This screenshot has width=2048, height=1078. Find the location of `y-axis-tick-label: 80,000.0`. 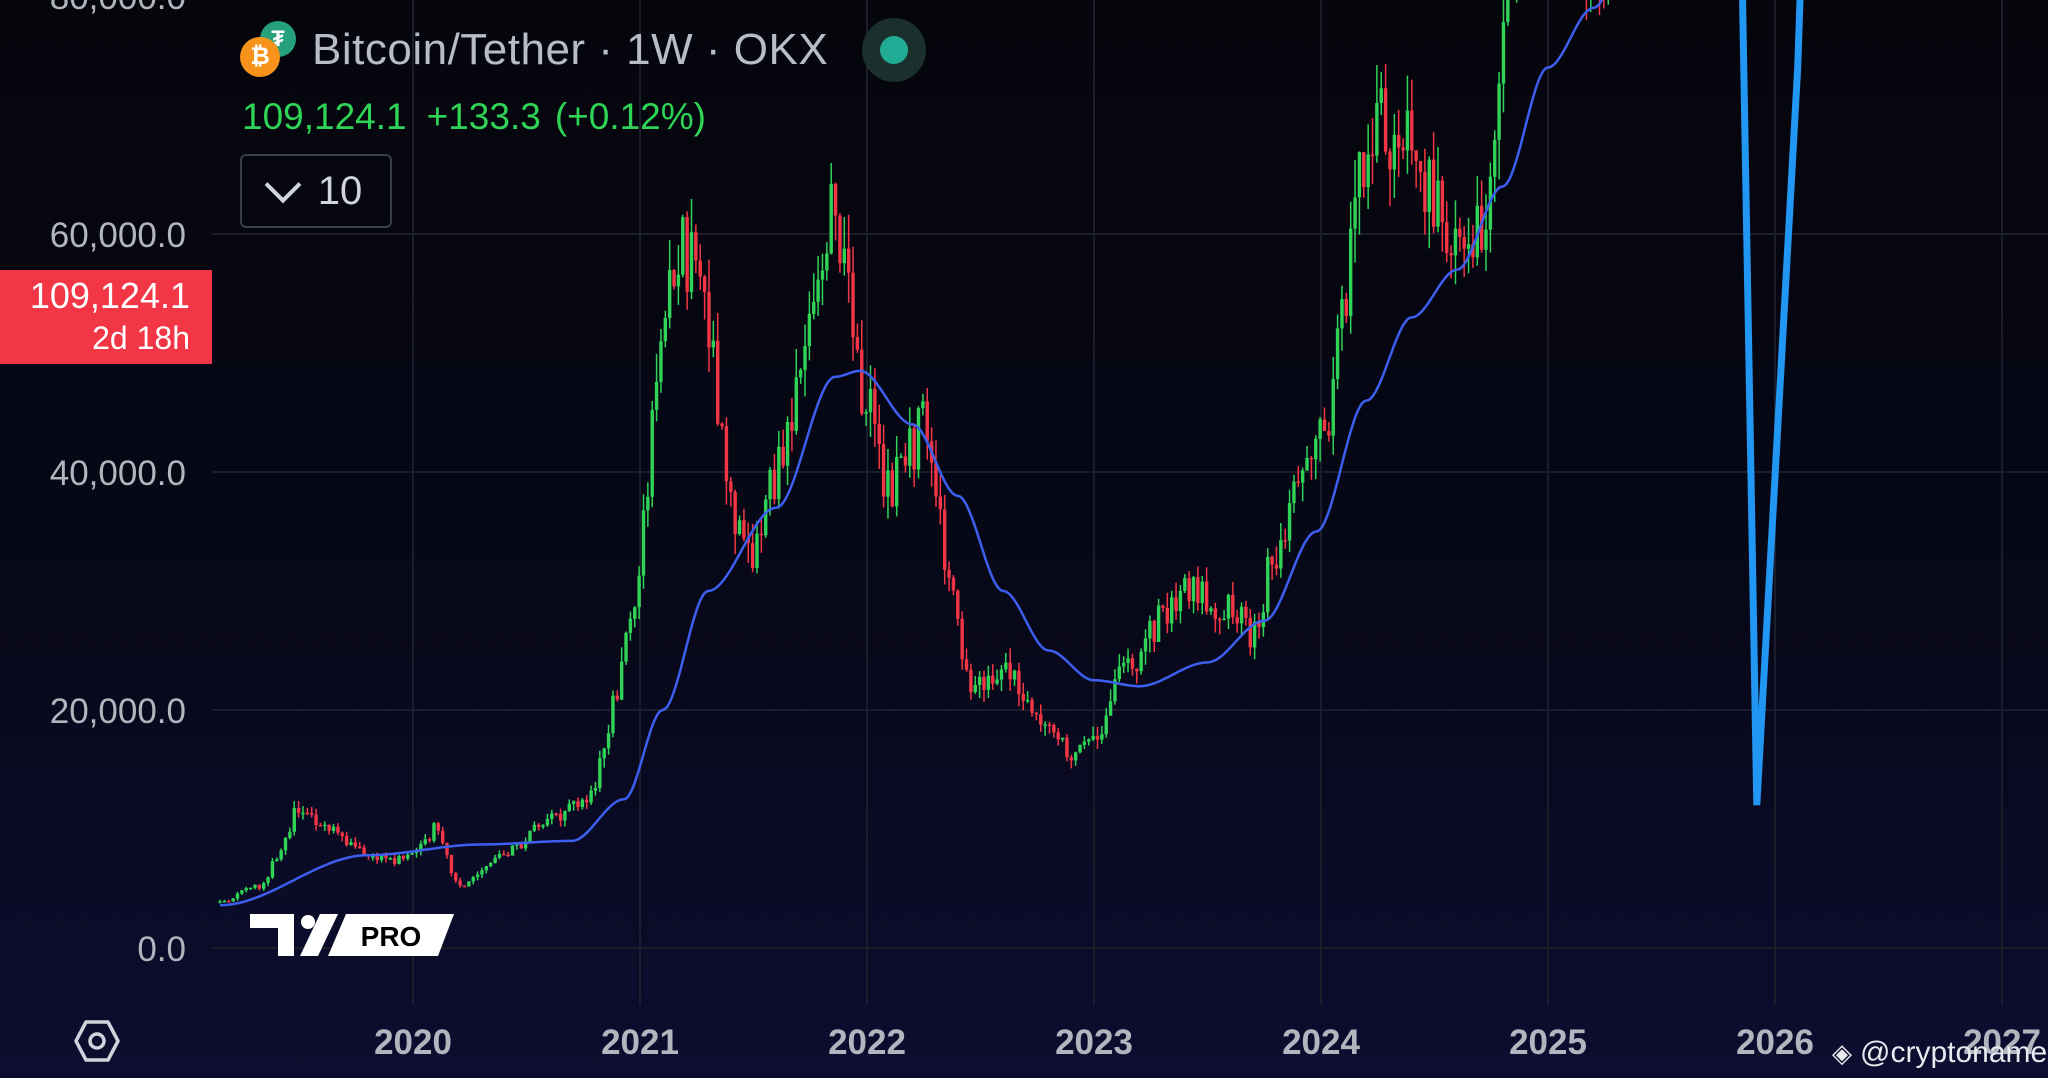

y-axis-tick-label: 80,000.0 is located at coordinates (118, 8).